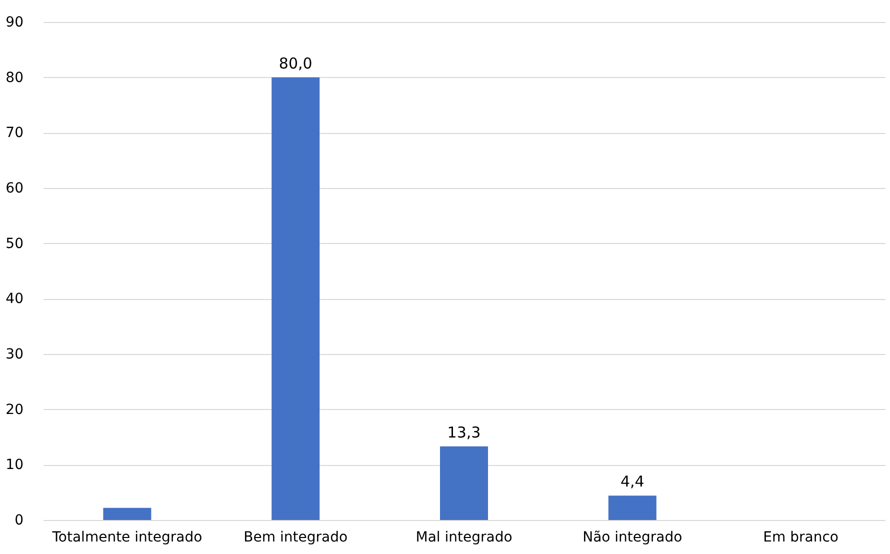  What do you see at coordinates (296, 538) in the screenshot?
I see `x-tick-label: Bem integrado` at bounding box center [296, 538].